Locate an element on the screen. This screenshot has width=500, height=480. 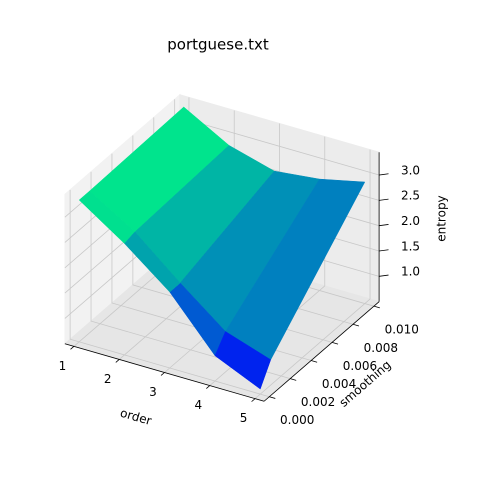
y-tick-label: 0.004 is located at coordinates (339, 384).